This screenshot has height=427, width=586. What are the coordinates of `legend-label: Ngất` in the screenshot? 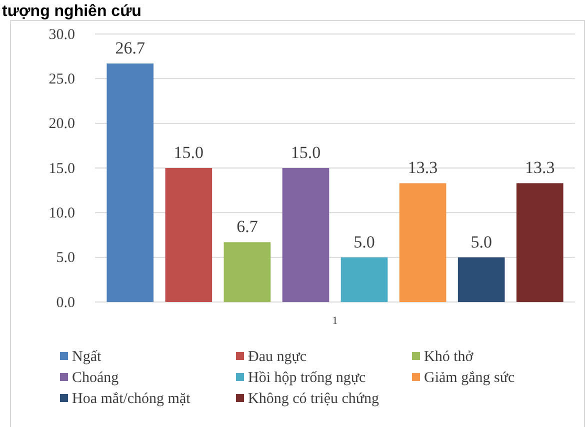 It's located at (87, 357).